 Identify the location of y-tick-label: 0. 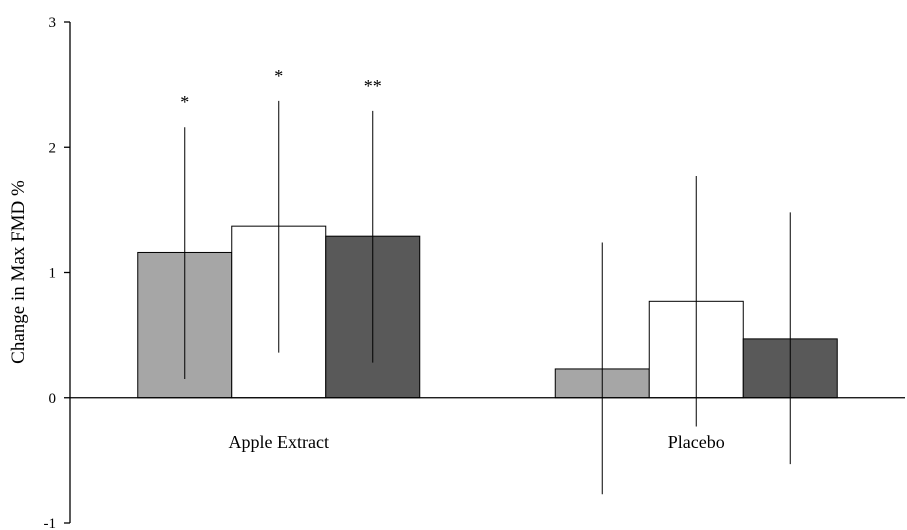
(53, 399).